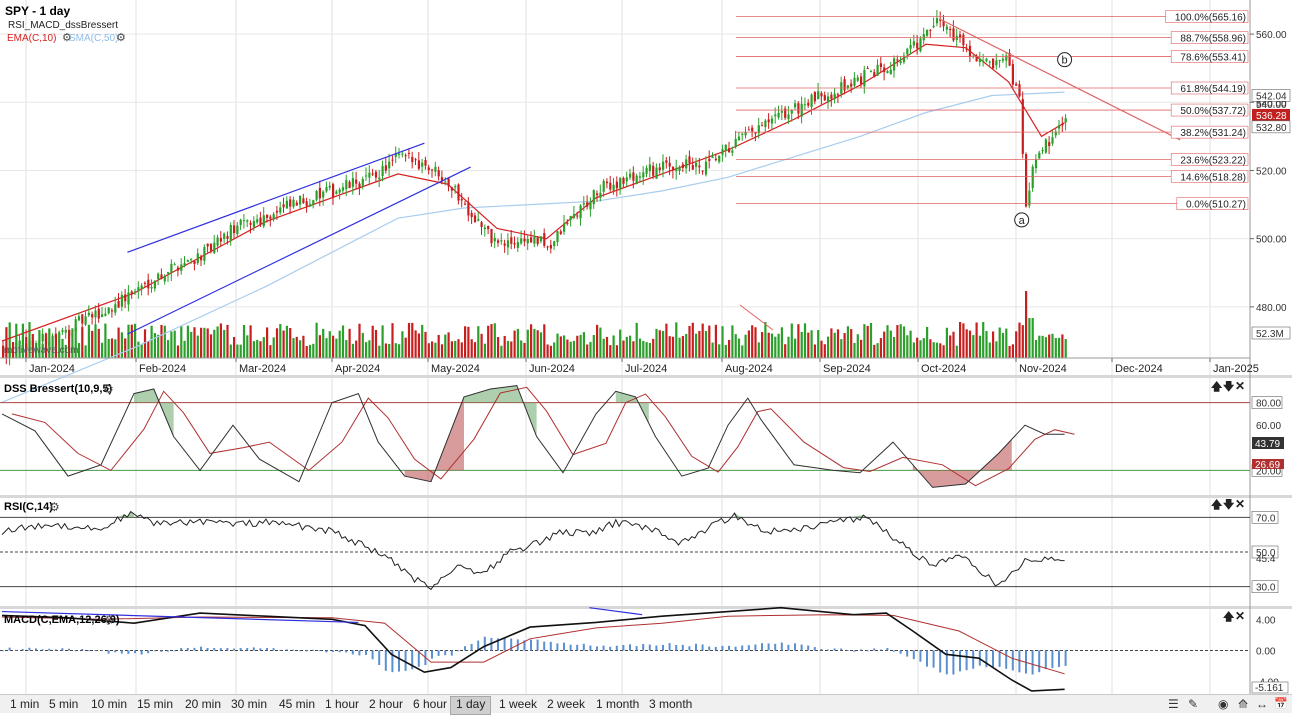 Image resolution: width=1292 pixels, height=715 pixels. What do you see at coordinates (1270, 334) in the screenshot?
I see `volume-tag-label: 52.3M` at bounding box center [1270, 334].